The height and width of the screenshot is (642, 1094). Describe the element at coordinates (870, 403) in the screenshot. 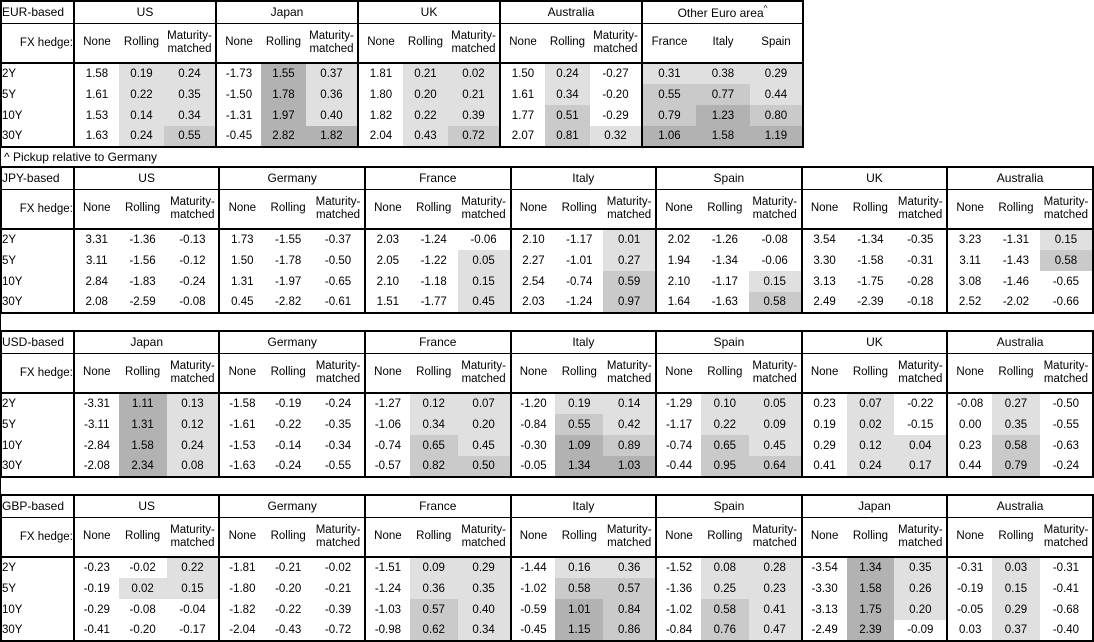

I see `value-cell: 0.07` at that location.